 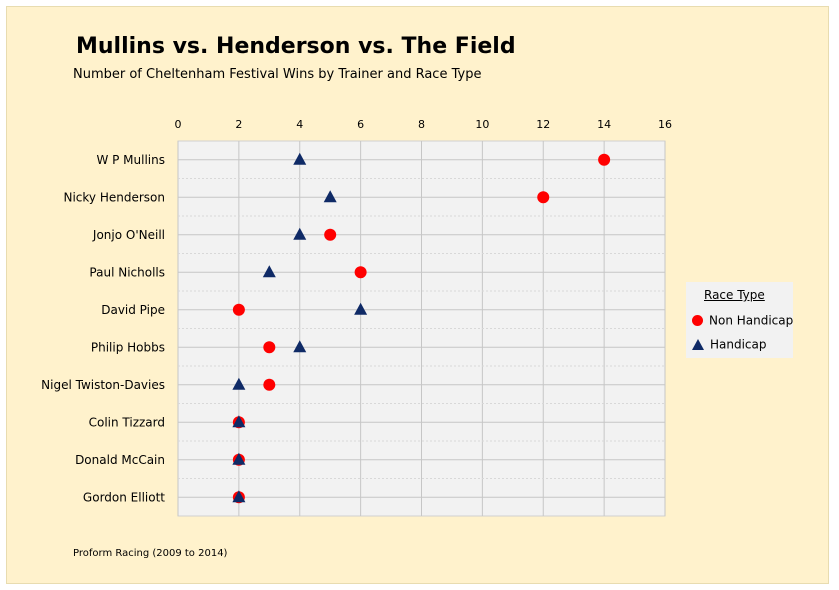 What do you see at coordinates (103, 385) in the screenshot?
I see `category-label: Nigel Twiston-Davies` at bounding box center [103, 385].